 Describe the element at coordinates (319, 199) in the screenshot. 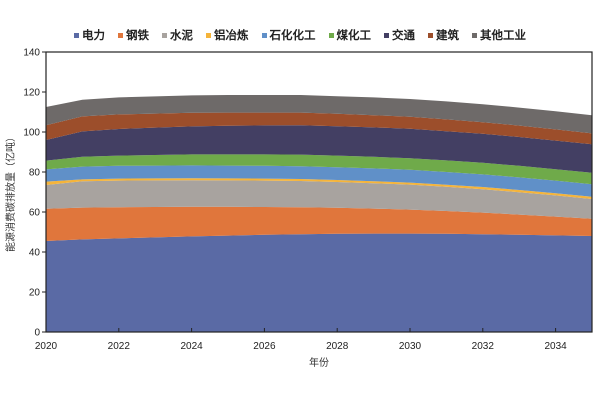

I see `area-水泥` at that location.